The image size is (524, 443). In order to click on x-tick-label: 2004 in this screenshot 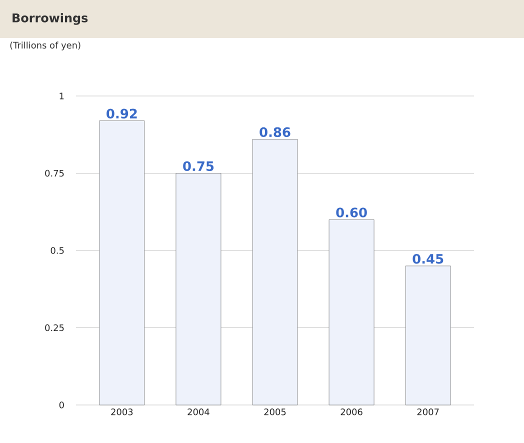, I will do `click(199, 412)`.